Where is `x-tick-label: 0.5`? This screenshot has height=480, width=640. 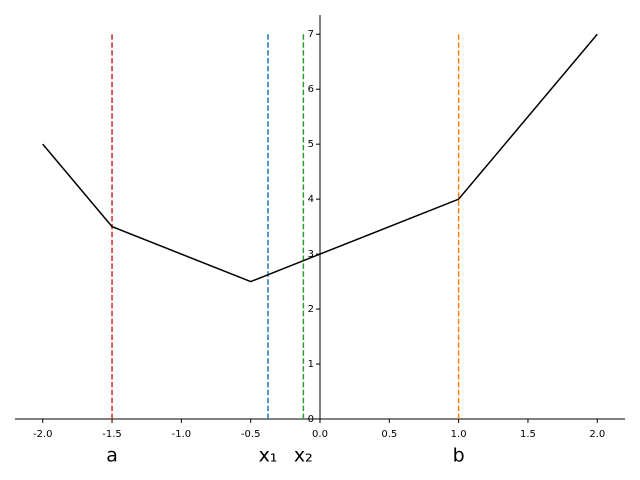
x-tick-label: 0.5 is located at coordinates (389, 434).